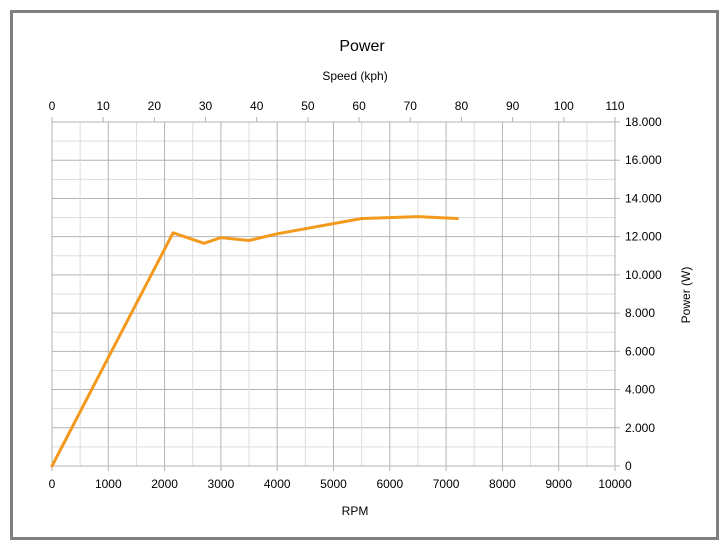  Describe the element at coordinates (643, 198) in the screenshot. I see `y-tick-label: 14.000` at that location.